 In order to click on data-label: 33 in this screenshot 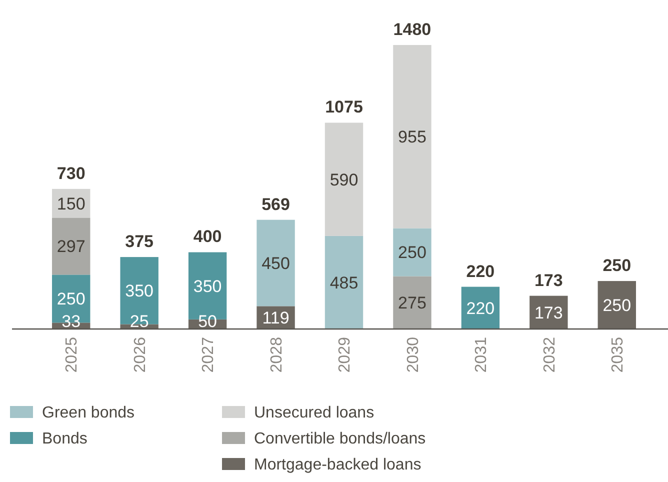, I will do `click(71, 321)`.